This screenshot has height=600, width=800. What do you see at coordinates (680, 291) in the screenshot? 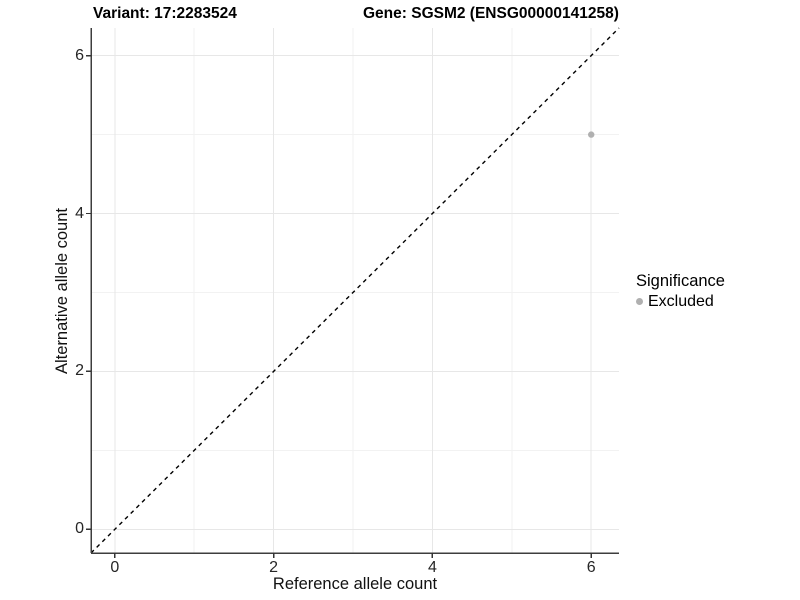
I see `legend: Significance Excluded` at bounding box center [680, 291].